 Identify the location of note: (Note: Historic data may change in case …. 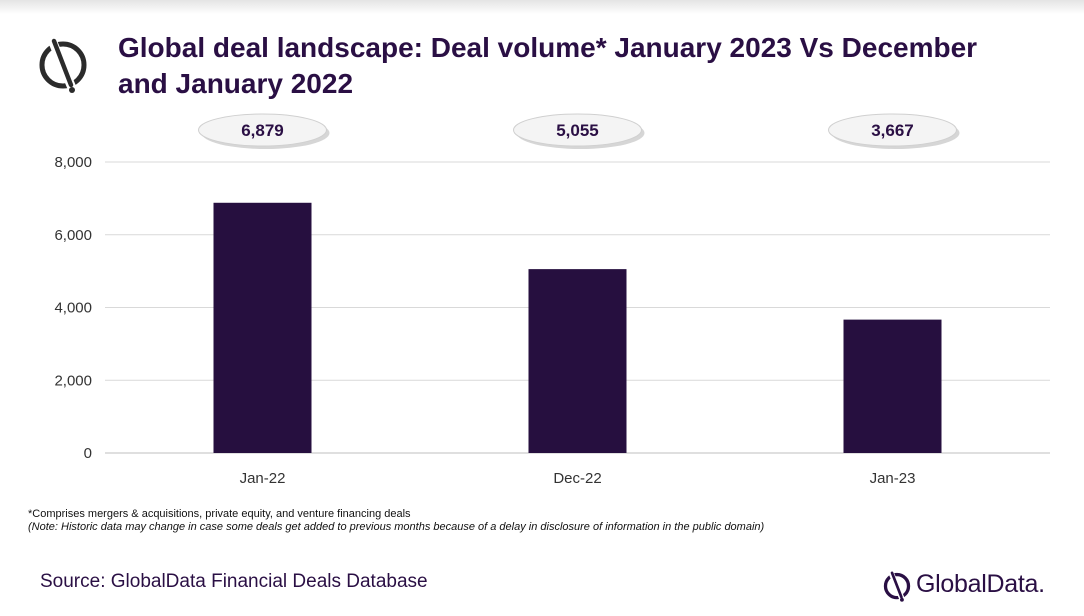
(396, 527).